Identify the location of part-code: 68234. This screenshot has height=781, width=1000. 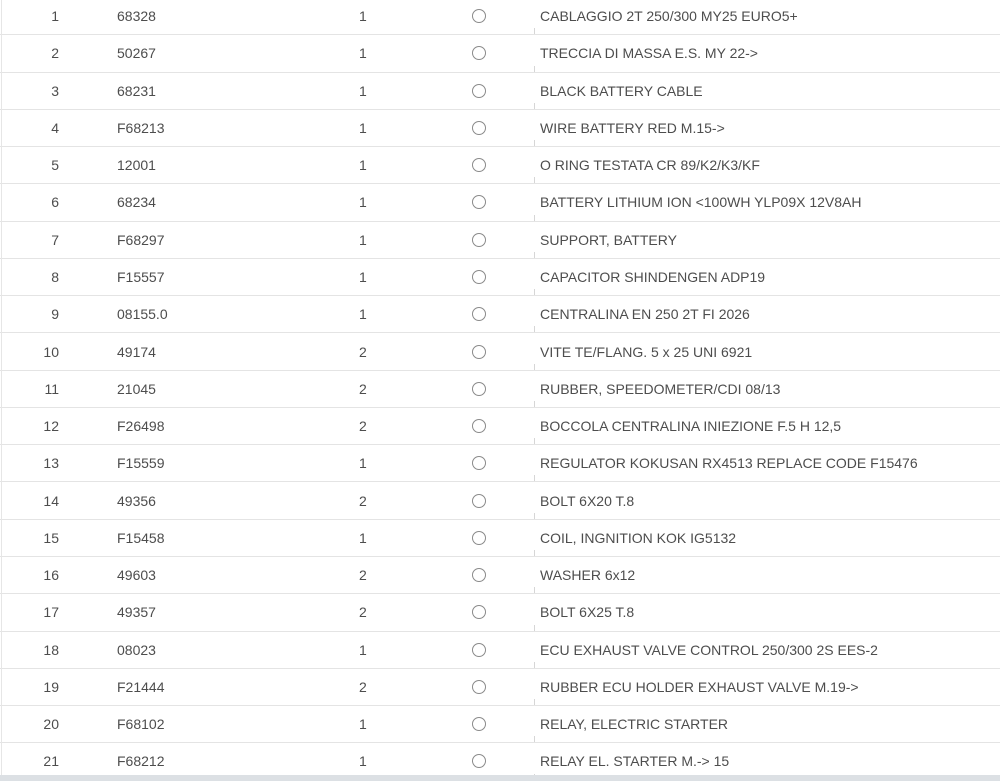
(136, 202).